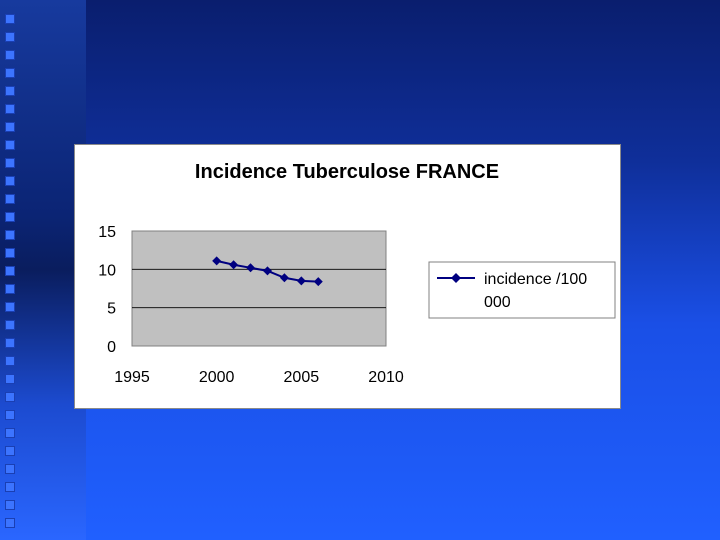 This screenshot has height=540, width=720. I want to click on chart-title: Incidence Tuberculose FRANCE, so click(347, 172).